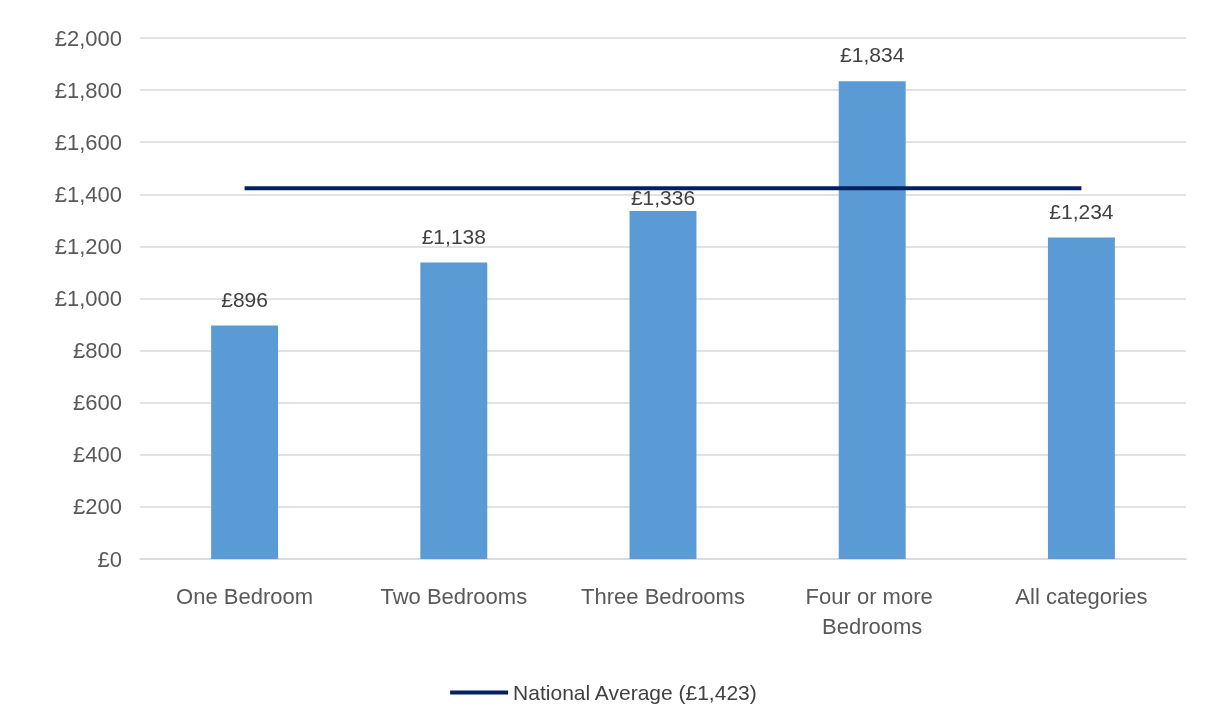 The height and width of the screenshot is (722, 1208). Describe the element at coordinates (97, 507) in the screenshot. I see `y-tick-label: £200` at that location.